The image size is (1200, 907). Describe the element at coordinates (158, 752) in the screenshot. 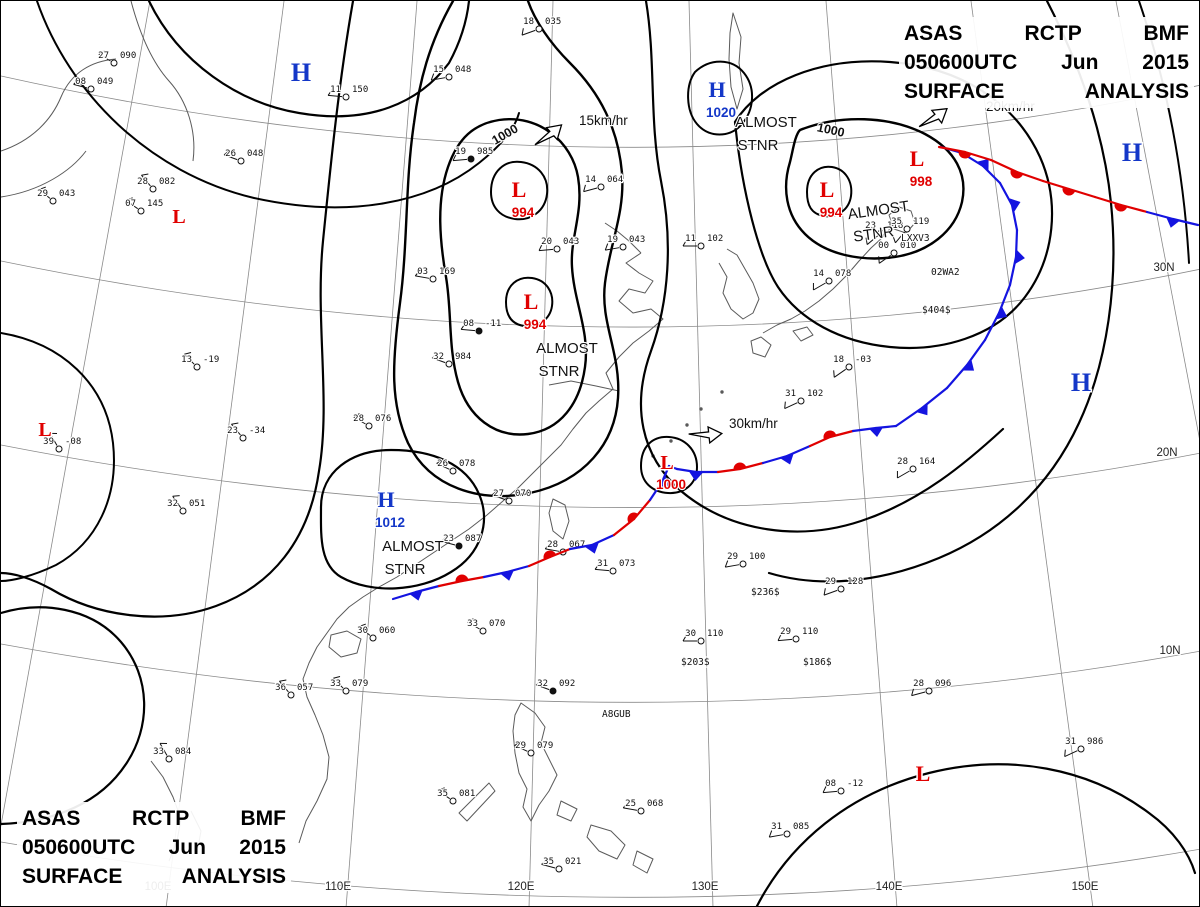

I see `svg-text: 33` at that location.